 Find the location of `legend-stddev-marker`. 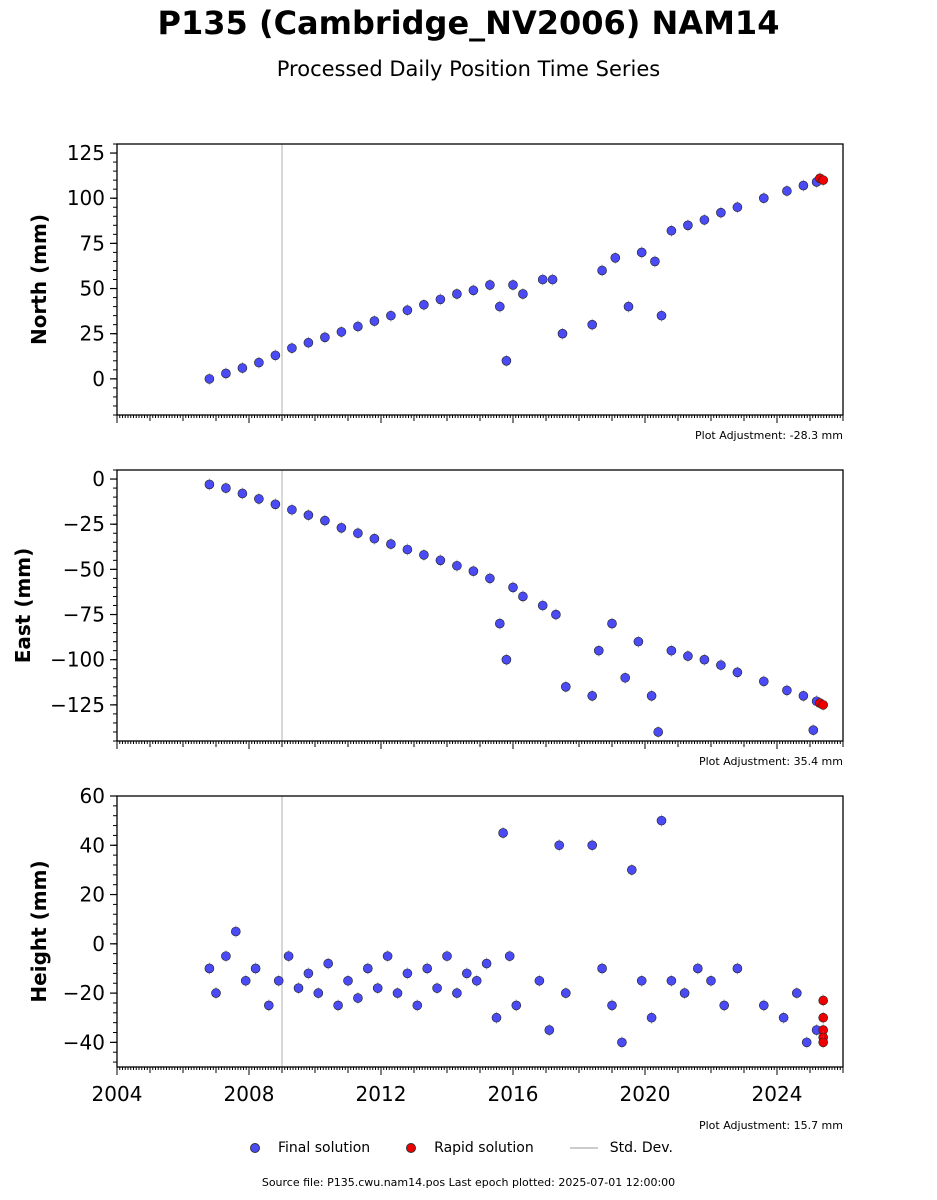

legend-stddev-marker is located at coordinates (583, 1148).